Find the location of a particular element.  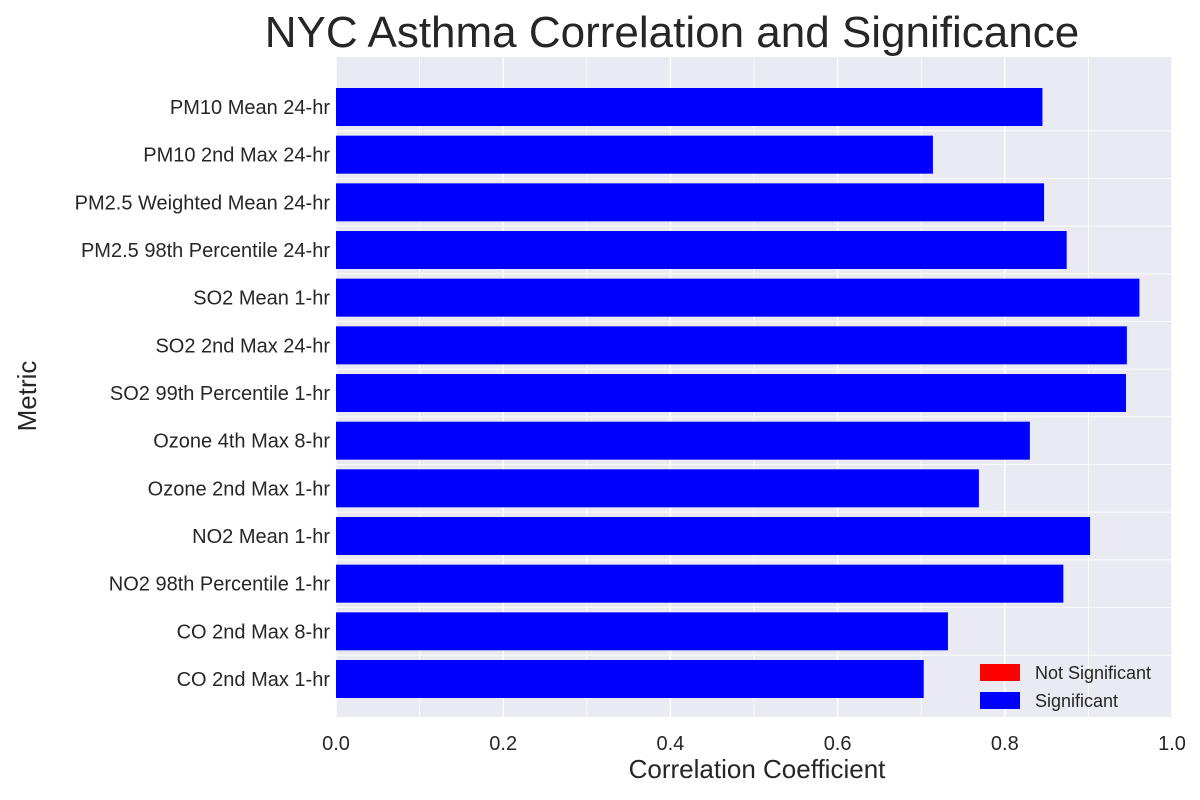

legend-label: Significant is located at coordinates (1076, 701).